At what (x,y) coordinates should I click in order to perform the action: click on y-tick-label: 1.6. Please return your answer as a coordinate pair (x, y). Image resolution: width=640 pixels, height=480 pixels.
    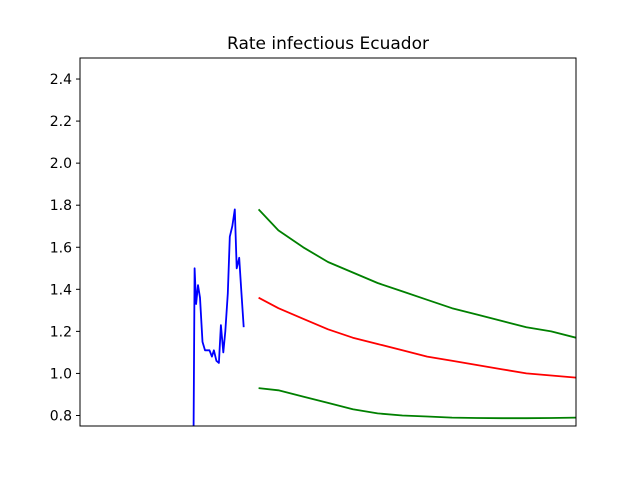
    Looking at the image, I should click on (61, 248).